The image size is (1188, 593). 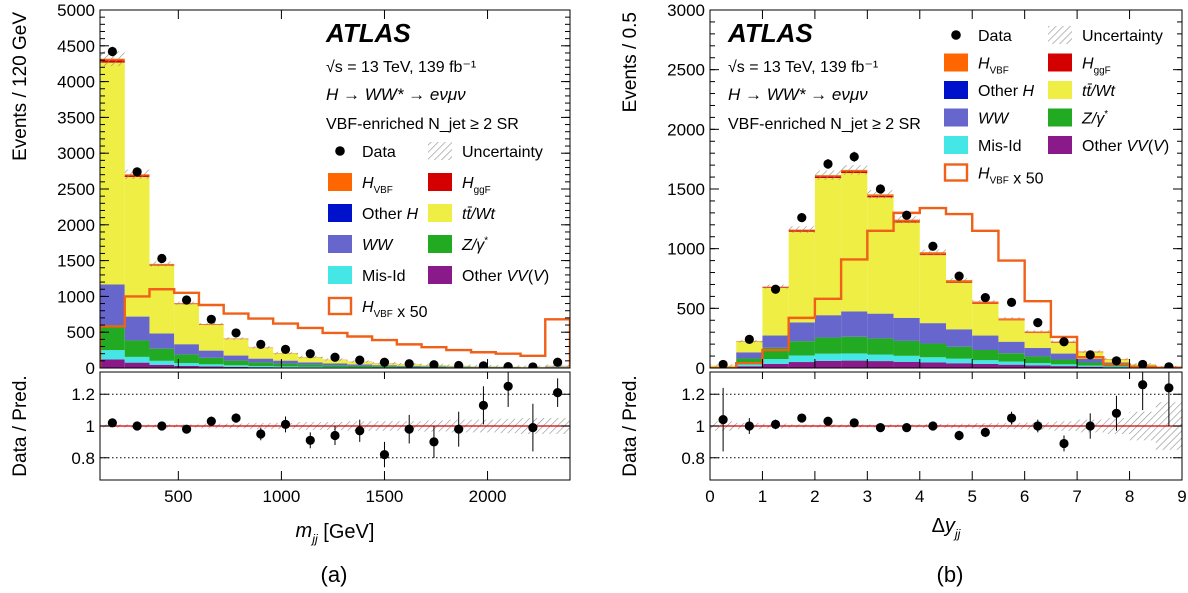 What do you see at coordinates (770, 33) in the screenshot?
I see `atlas-label: ATLAS` at bounding box center [770, 33].